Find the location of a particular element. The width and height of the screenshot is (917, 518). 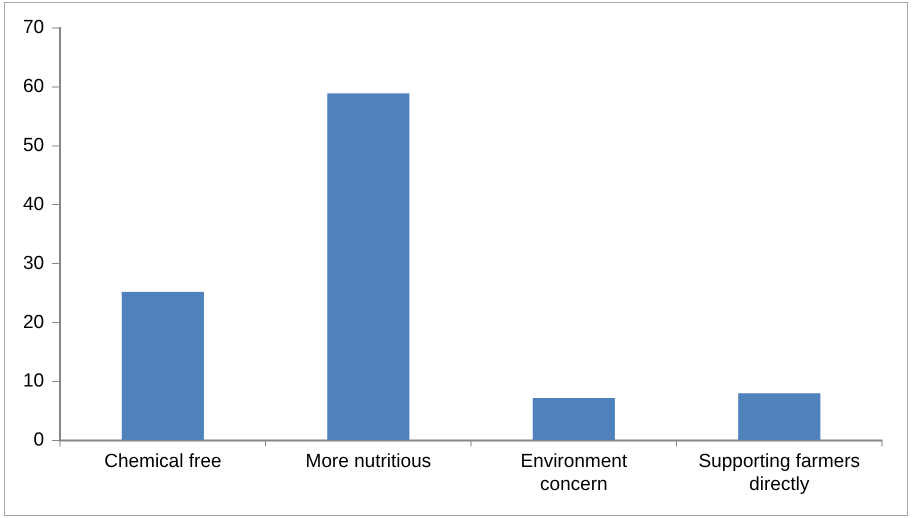

x-tick-label: Supporting farmers directly is located at coordinates (779, 473).